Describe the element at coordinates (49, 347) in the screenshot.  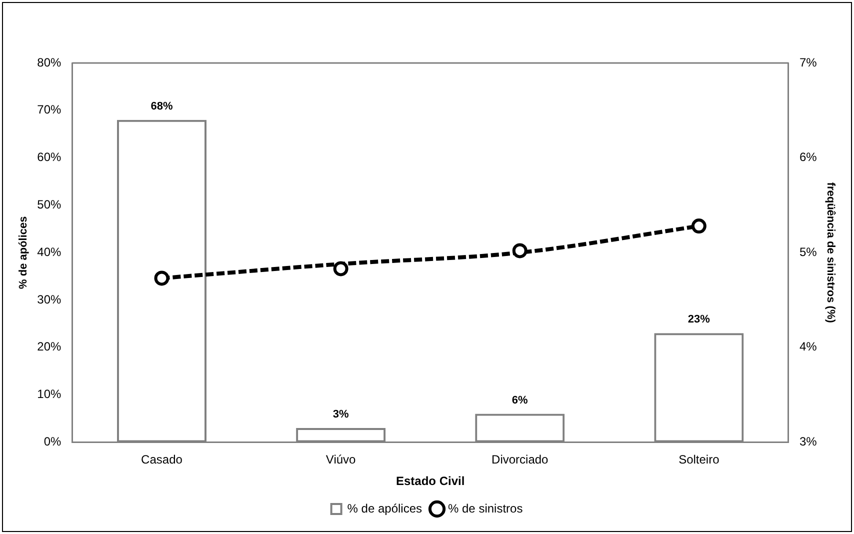
I see `y-tick-label: 20%` at that location.